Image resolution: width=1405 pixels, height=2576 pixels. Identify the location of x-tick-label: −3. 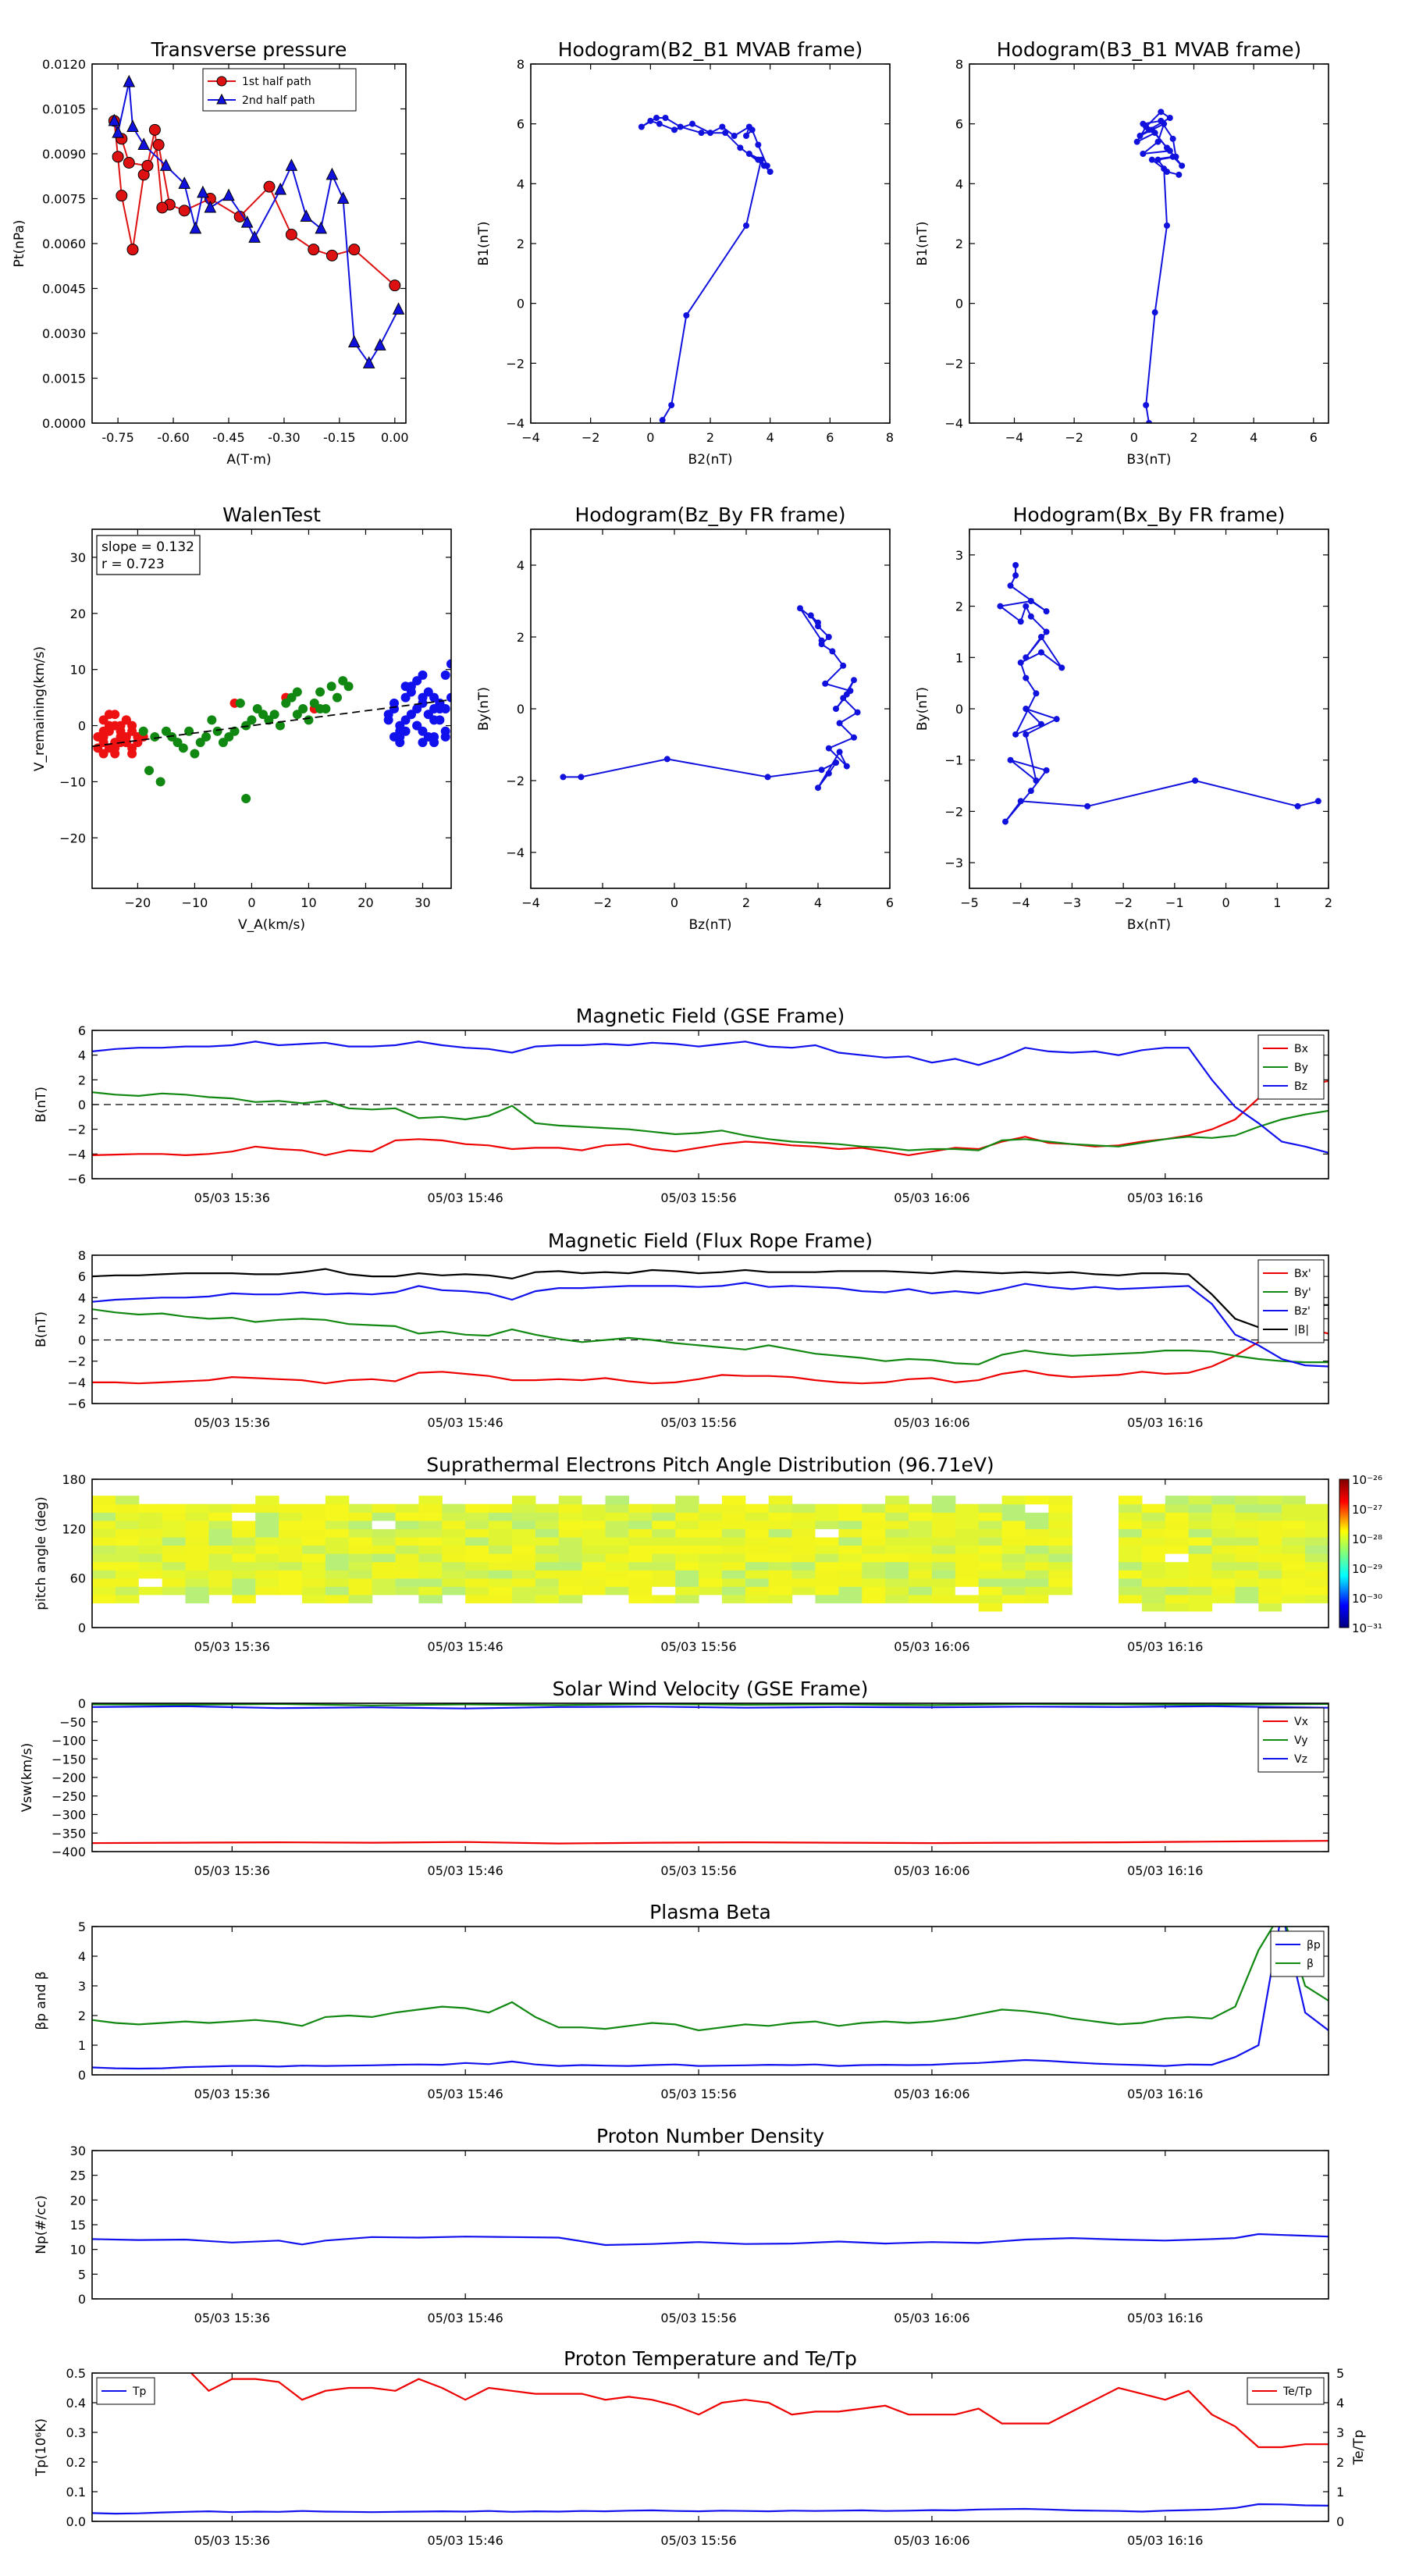
(1073, 902).